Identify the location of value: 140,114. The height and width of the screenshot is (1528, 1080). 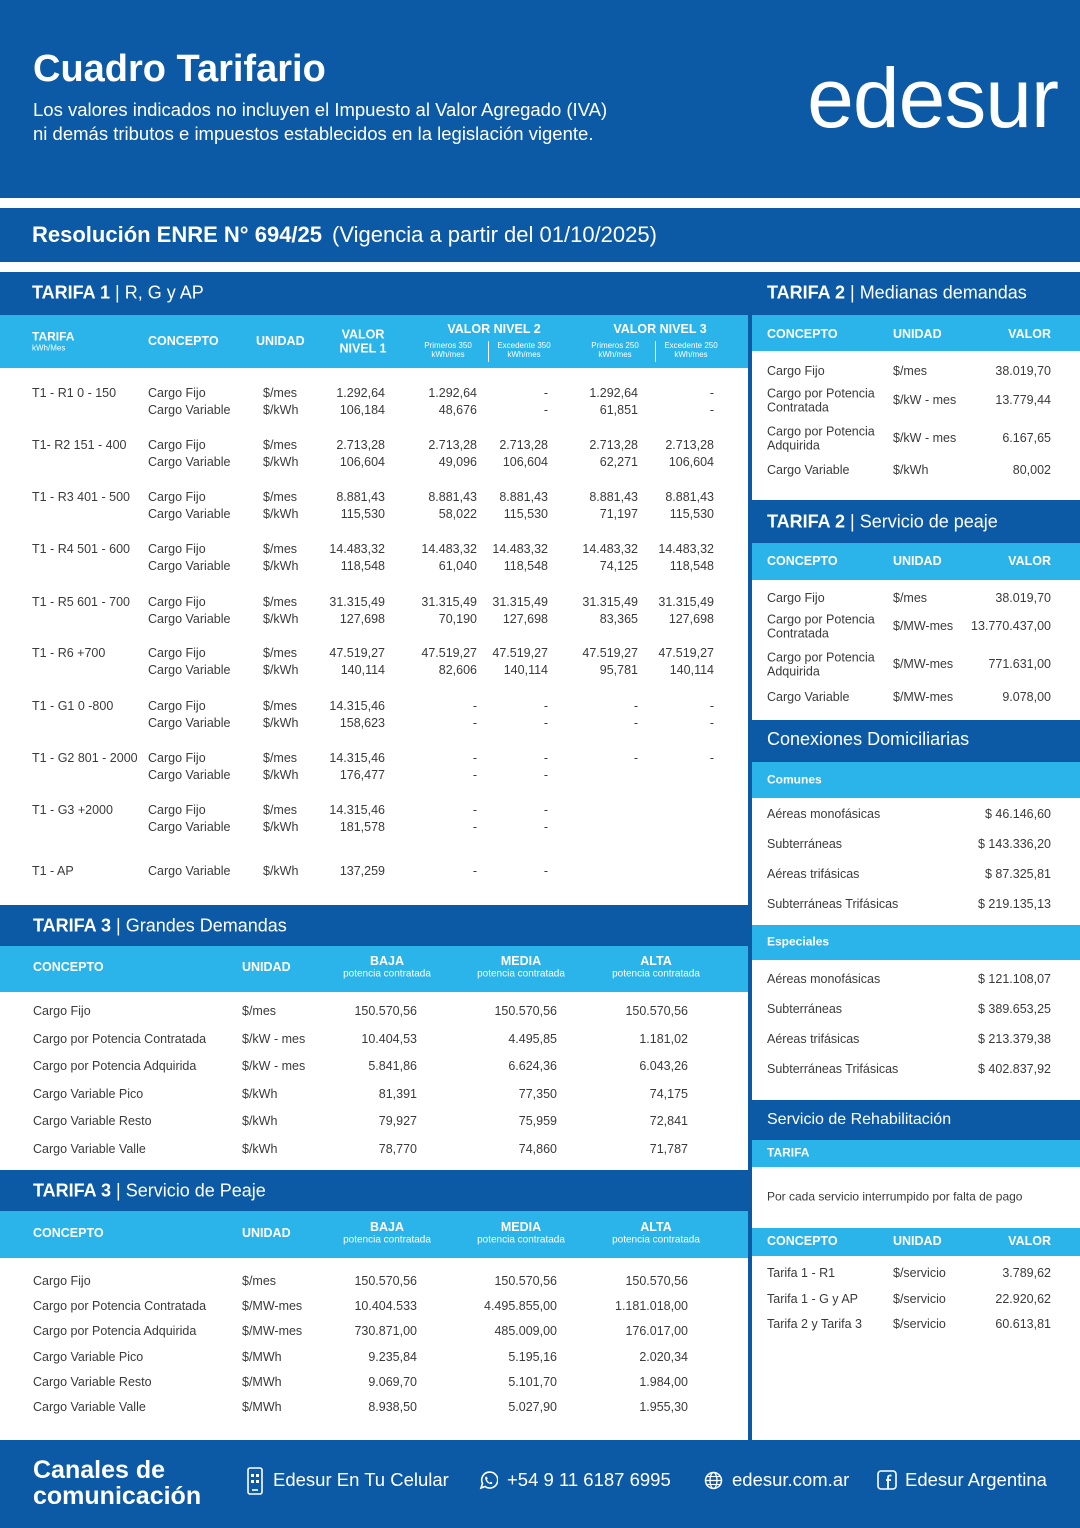
(691, 670).